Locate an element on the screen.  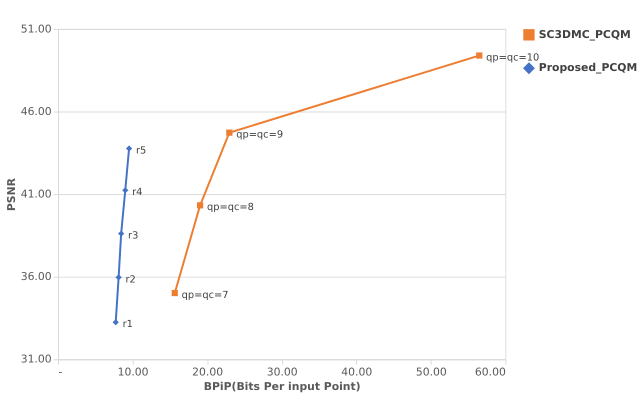
annotation: qp=qc=9 is located at coordinates (260, 135).